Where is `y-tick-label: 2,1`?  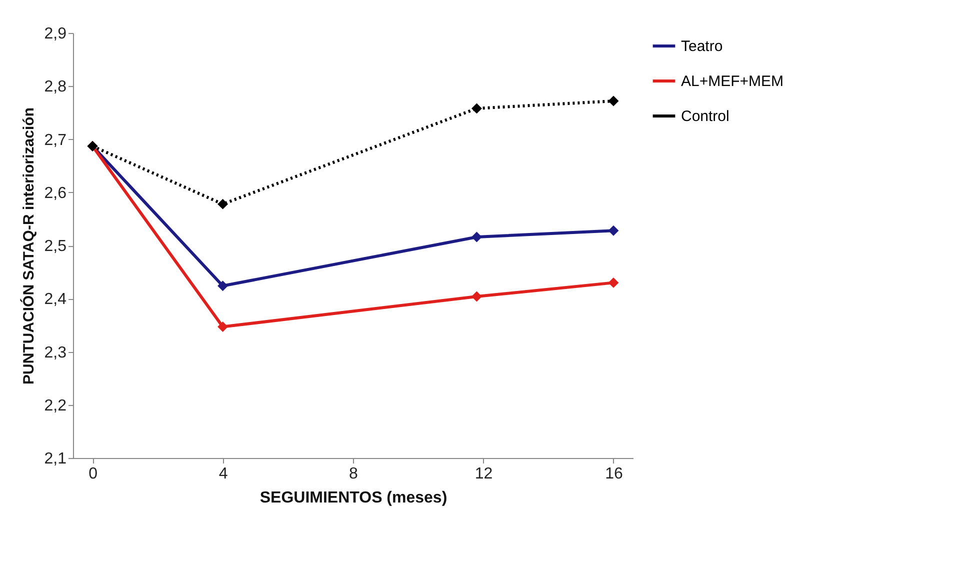
y-tick-label: 2,1 is located at coordinates (55, 459).